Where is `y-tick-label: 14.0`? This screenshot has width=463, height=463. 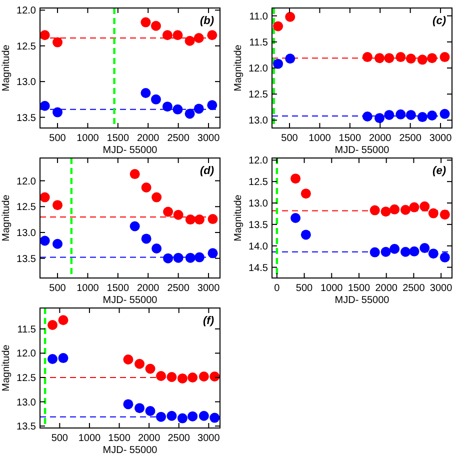 y-tick-label: 14.0 is located at coordinates (258, 246).